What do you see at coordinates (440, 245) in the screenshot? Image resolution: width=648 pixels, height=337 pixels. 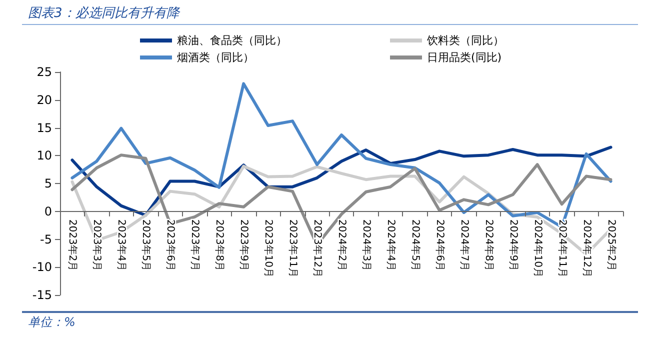 I see `x-tick-label: 2024年6月` at bounding box center [440, 245].